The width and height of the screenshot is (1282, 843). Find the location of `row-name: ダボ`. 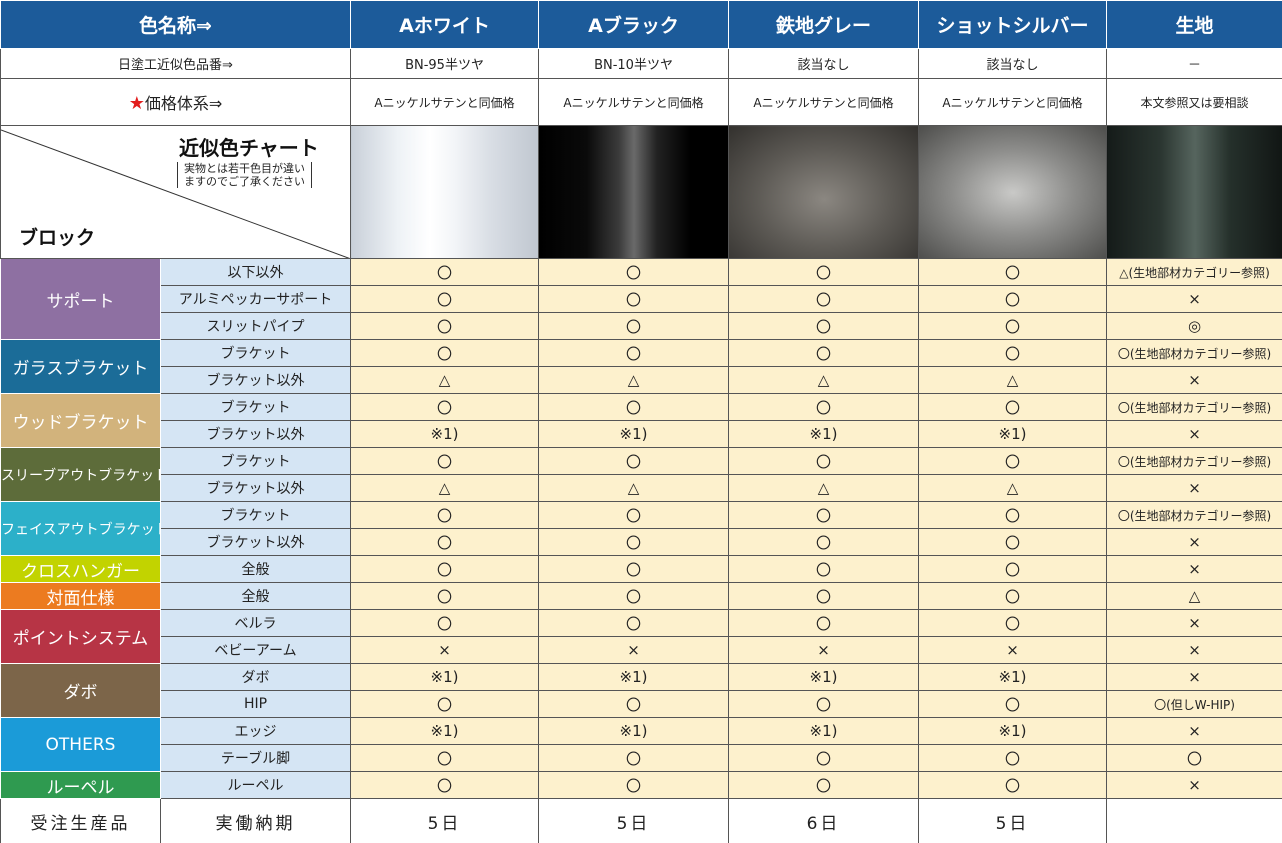

row-name: ダボ is located at coordinates (255, 677).